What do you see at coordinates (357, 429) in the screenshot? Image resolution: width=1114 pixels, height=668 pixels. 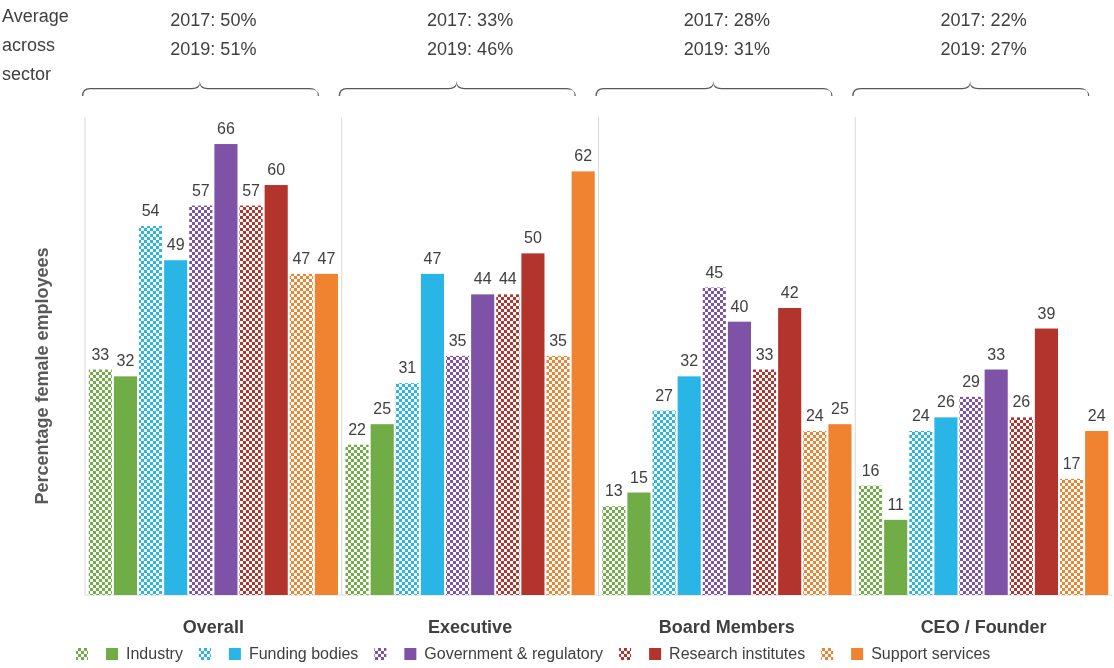 I see `data-label: 22` at bounding box center [357, 429].